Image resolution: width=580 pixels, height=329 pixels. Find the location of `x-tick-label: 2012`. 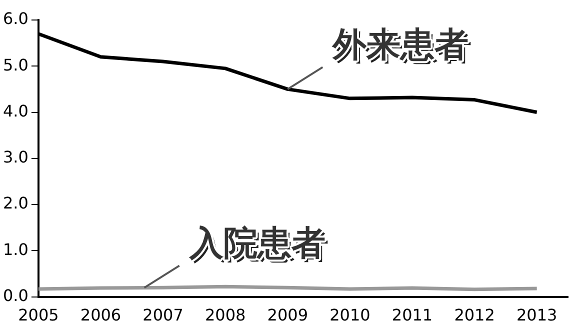

x-tick-label: 2012 is located at coordinates (474, 315).